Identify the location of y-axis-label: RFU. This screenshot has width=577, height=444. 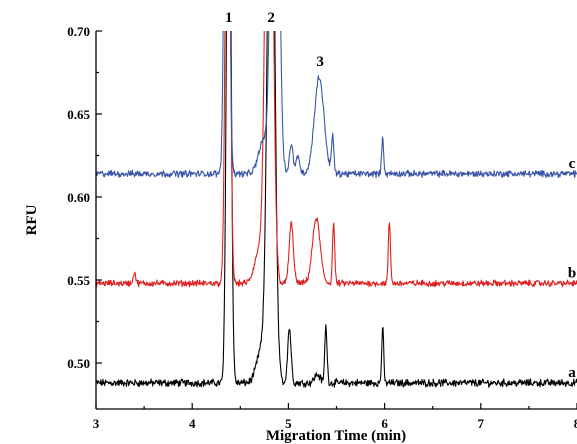
(32, 219).